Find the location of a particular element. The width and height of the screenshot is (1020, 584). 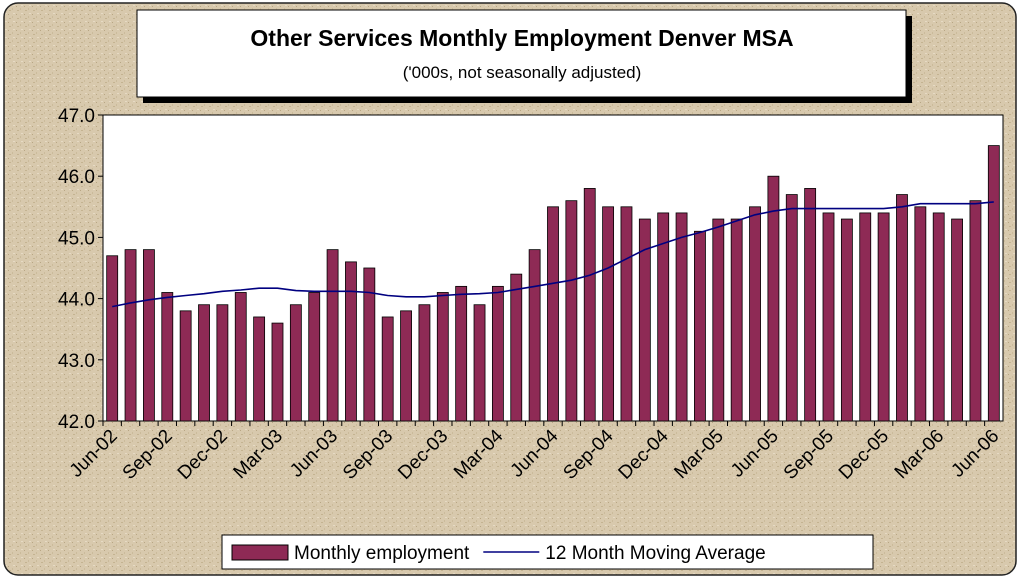

title-box is located at coordinates (521, 53).